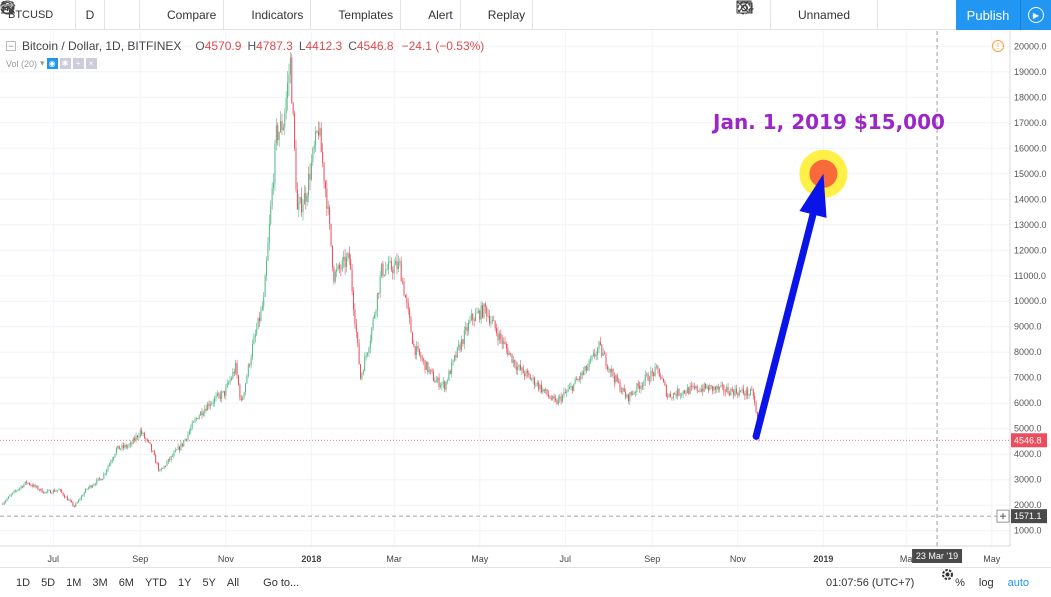 The image size is (1051, 597). What do you see at coordinates (200, 15) in the screenshot?
I see `templates-button: Templates` at bounding box center [200, 15].